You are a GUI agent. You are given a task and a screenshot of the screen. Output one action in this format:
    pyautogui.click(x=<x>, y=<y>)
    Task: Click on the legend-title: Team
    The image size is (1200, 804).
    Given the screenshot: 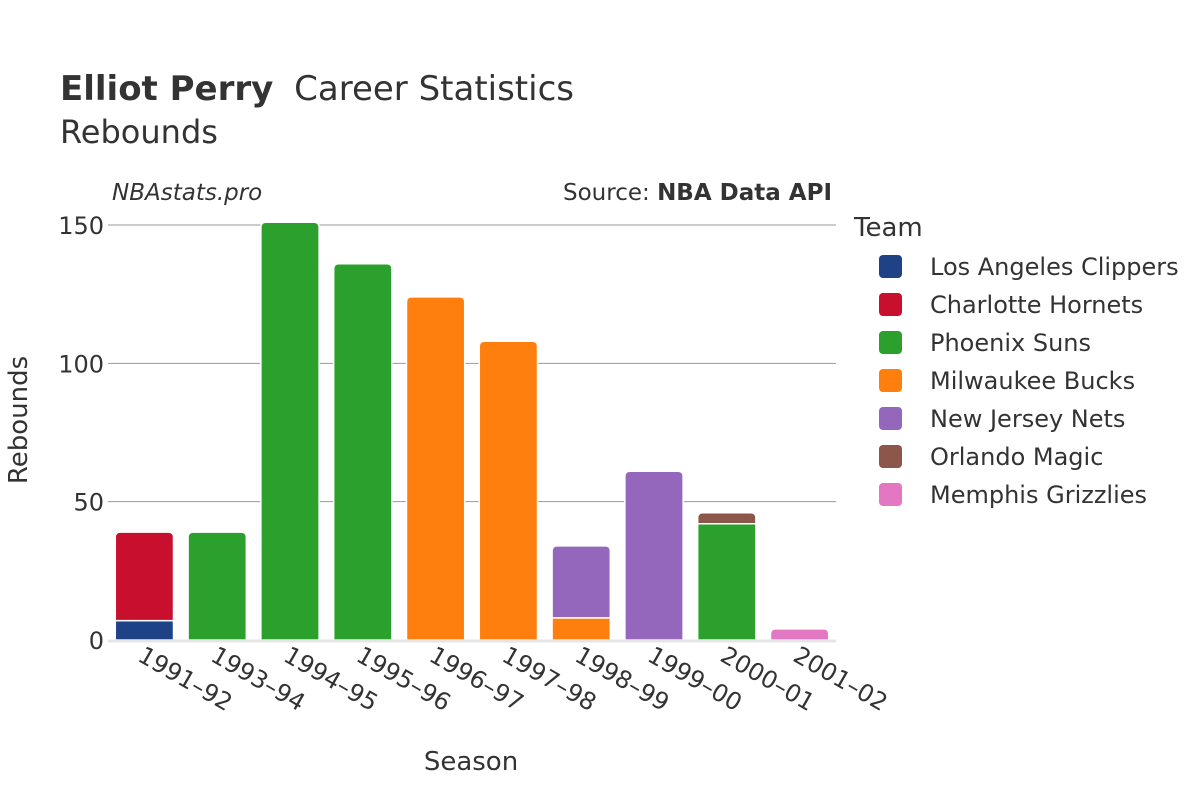 What is the action you would take?
    pyautogui.click(x=888, y=228)
    